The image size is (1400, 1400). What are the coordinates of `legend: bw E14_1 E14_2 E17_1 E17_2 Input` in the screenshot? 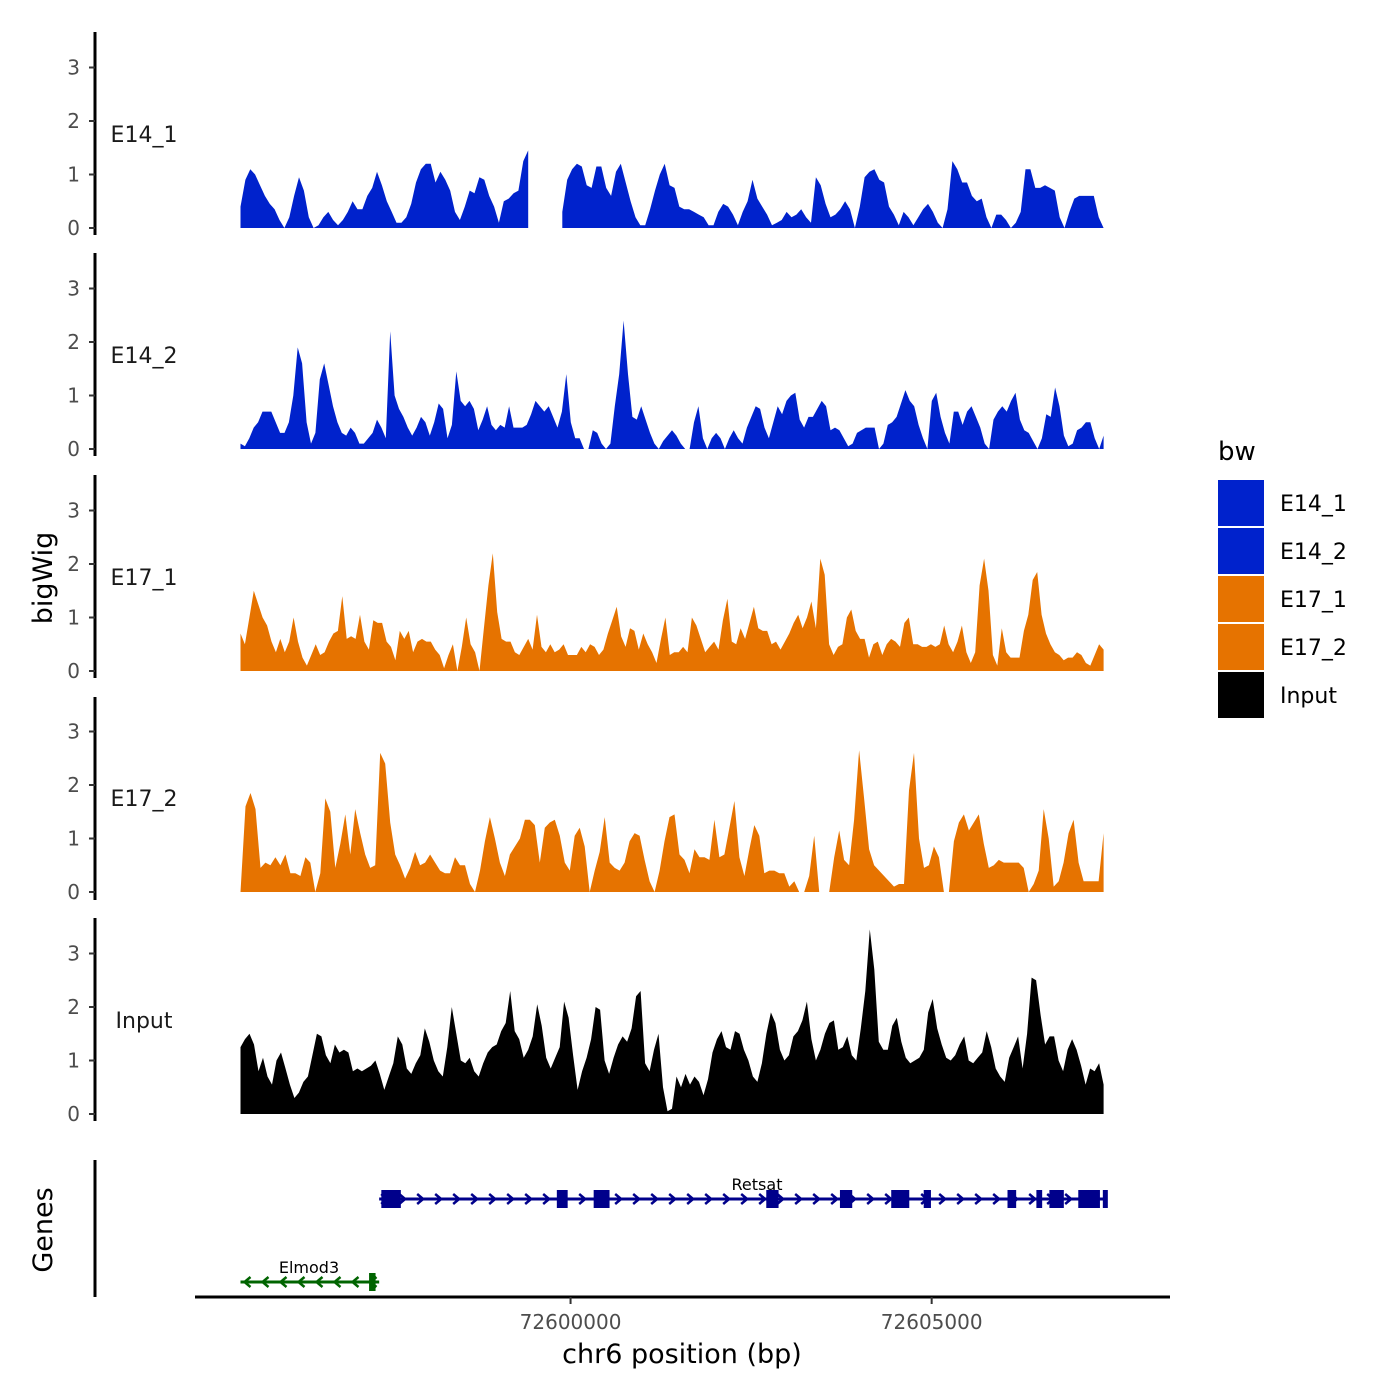 It's located at (1282, 577).